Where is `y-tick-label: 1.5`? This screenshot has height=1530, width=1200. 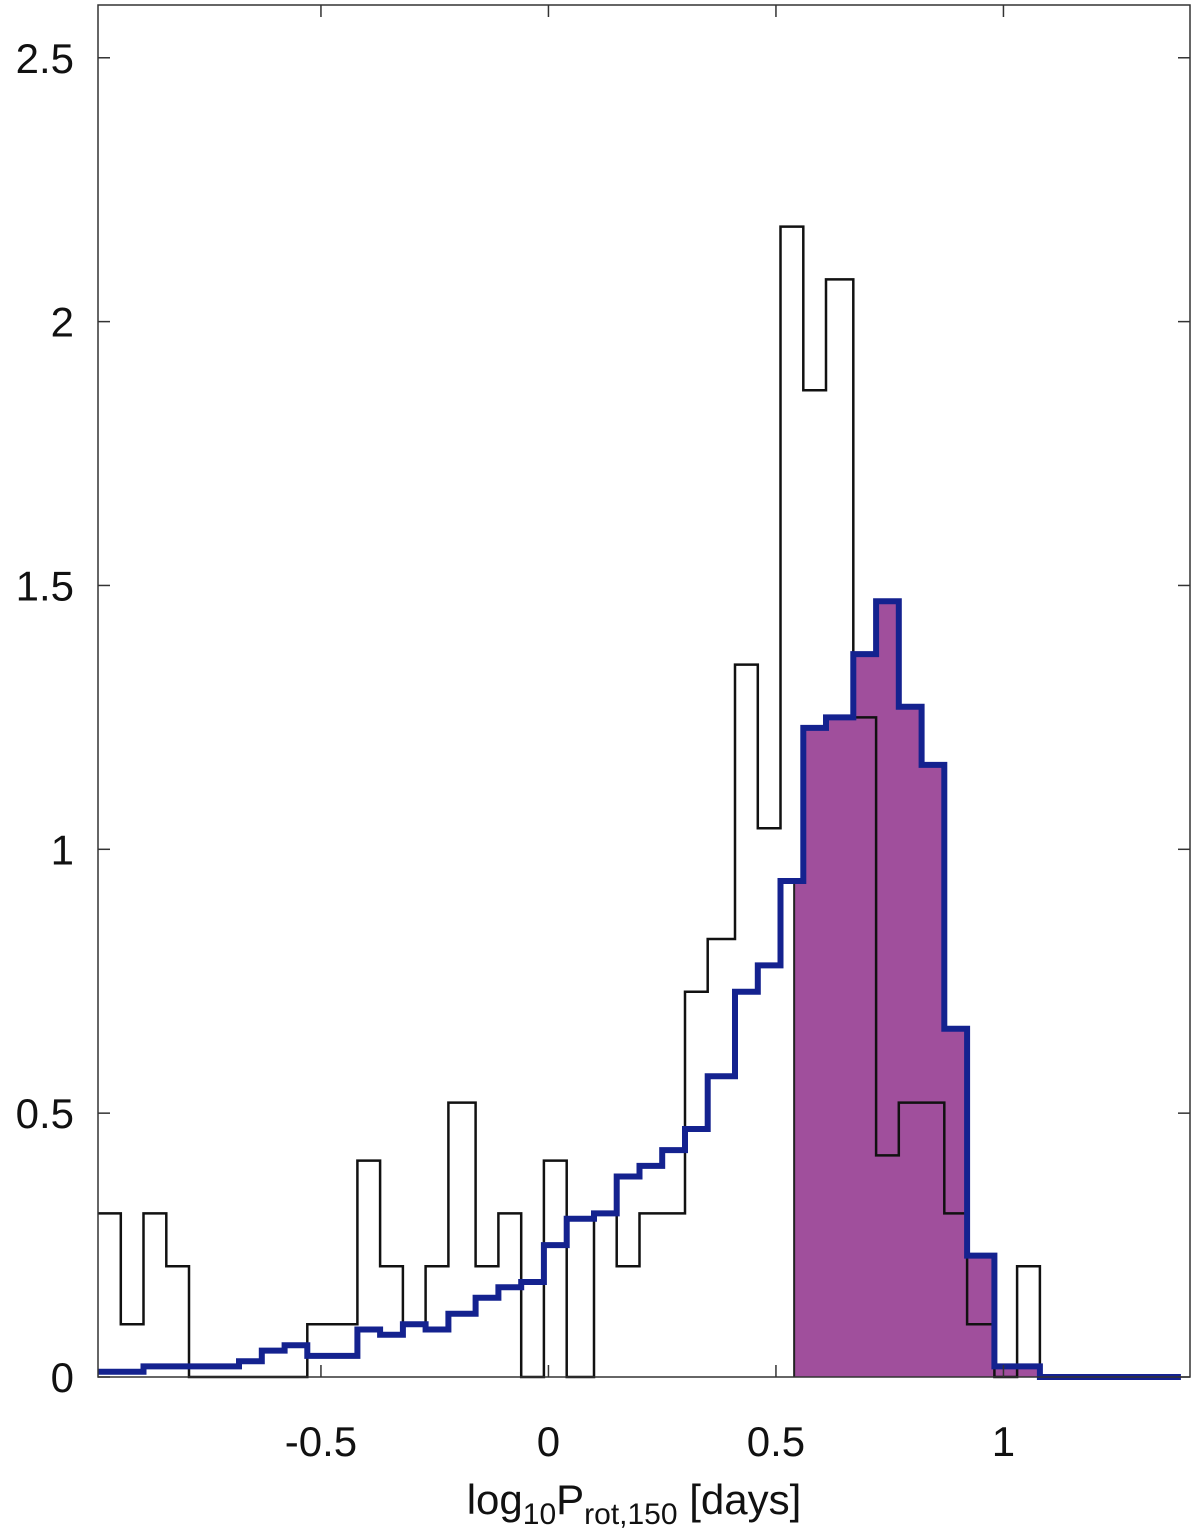 y-tick-label: 1.5 is located at coordinates (45, 585).